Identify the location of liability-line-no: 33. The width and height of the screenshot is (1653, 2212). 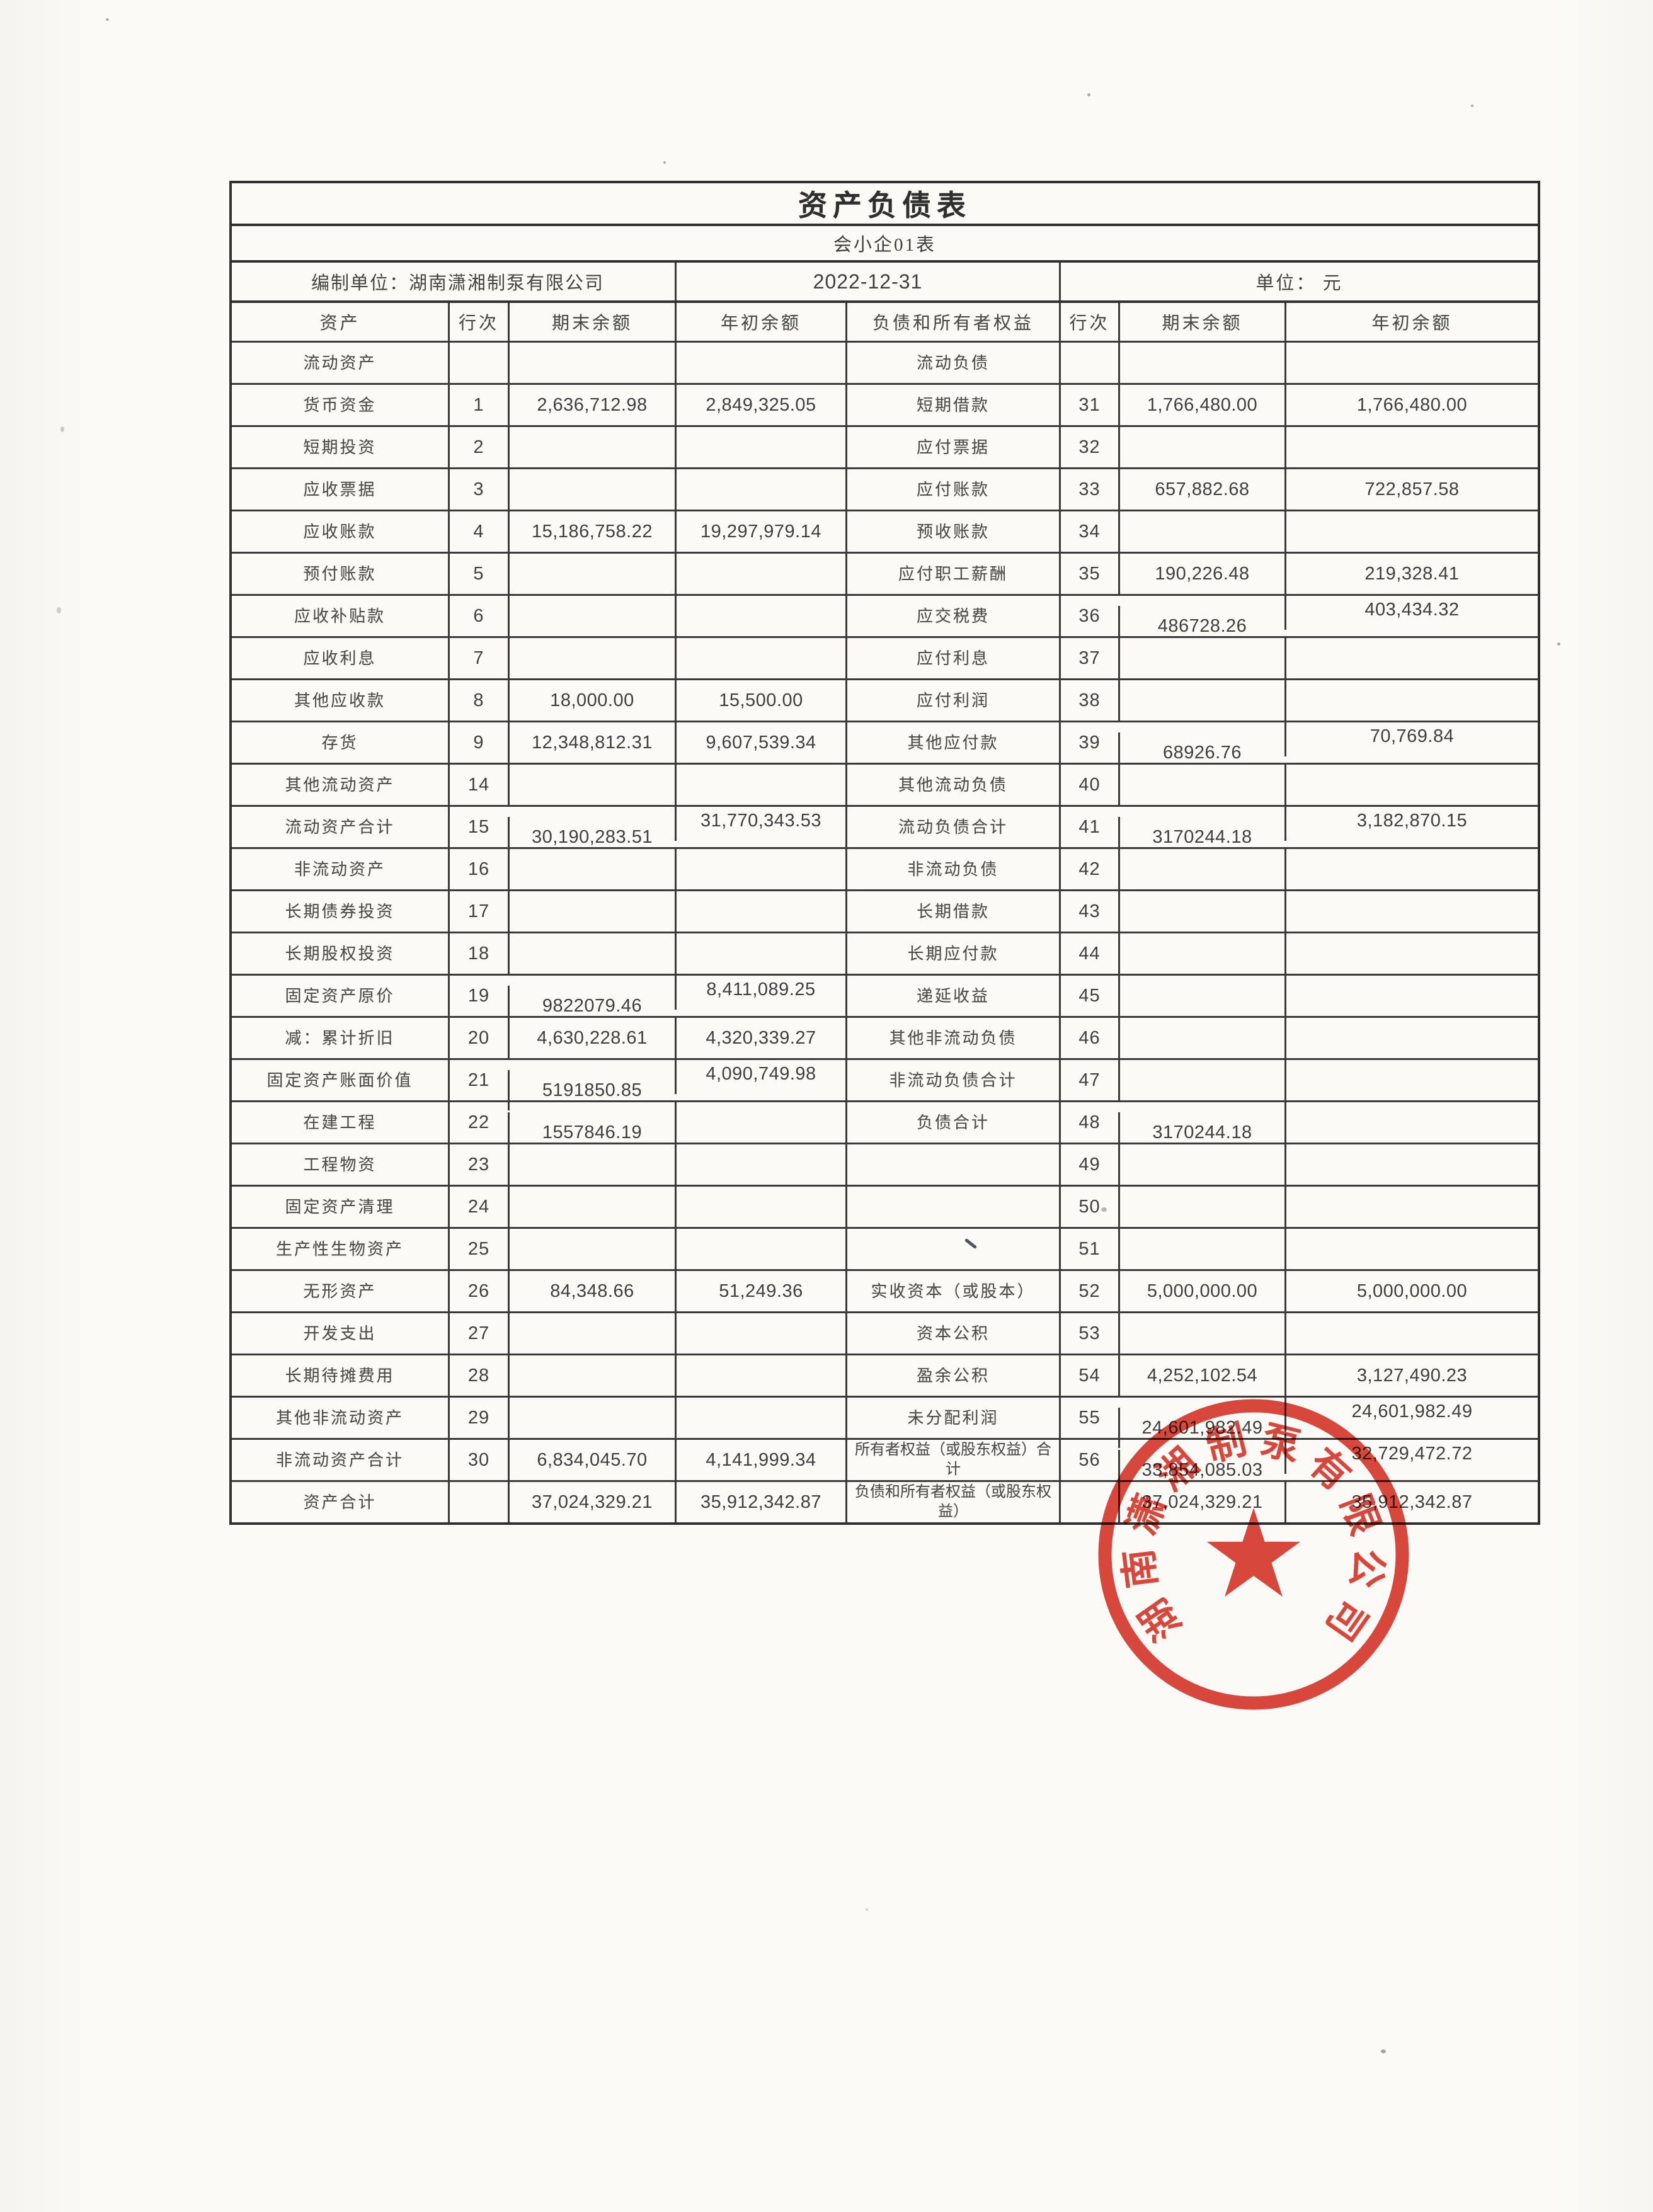
(1088, 489).